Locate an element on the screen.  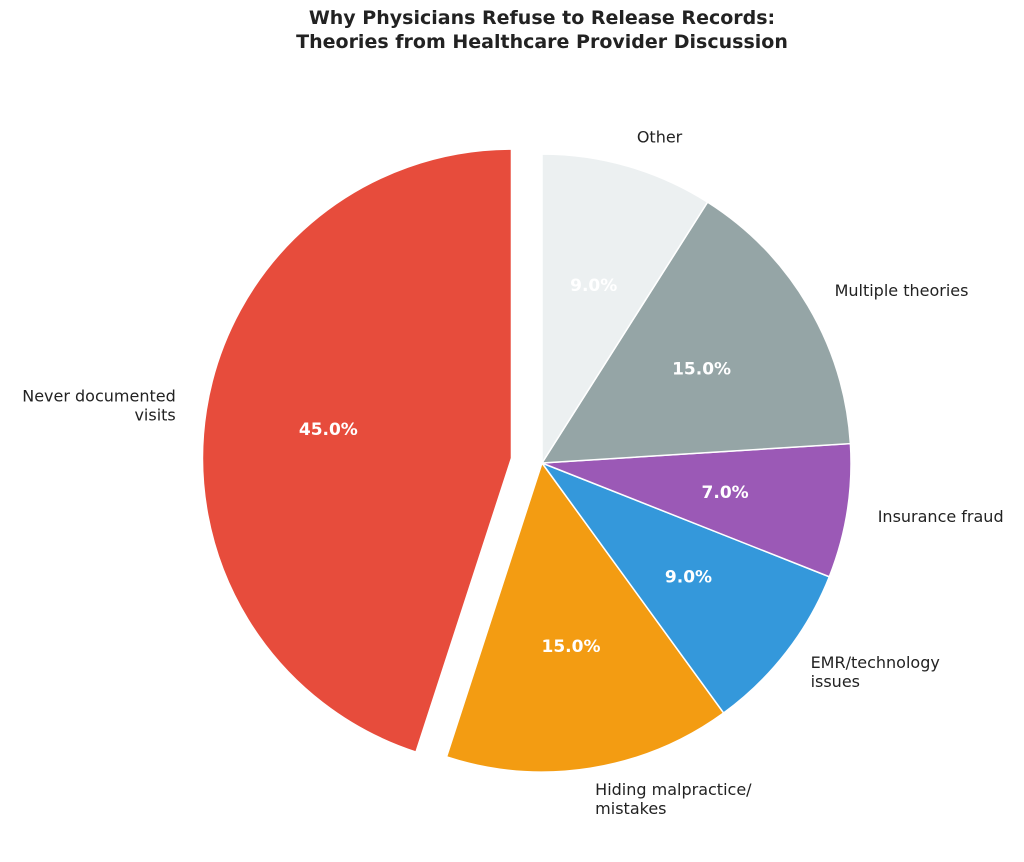
slice-category-label: EMR/technology issues is located at coordinates (875, 672).